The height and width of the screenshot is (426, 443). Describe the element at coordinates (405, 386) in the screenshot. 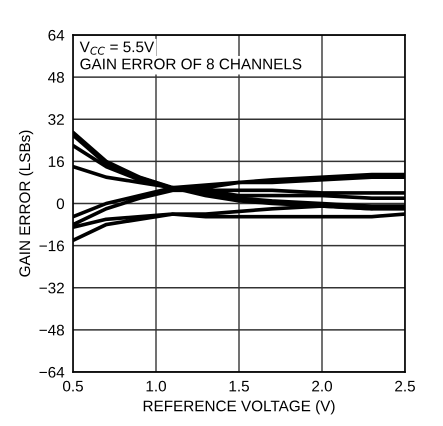

I see `x-tick-label: 2.5` at that location.